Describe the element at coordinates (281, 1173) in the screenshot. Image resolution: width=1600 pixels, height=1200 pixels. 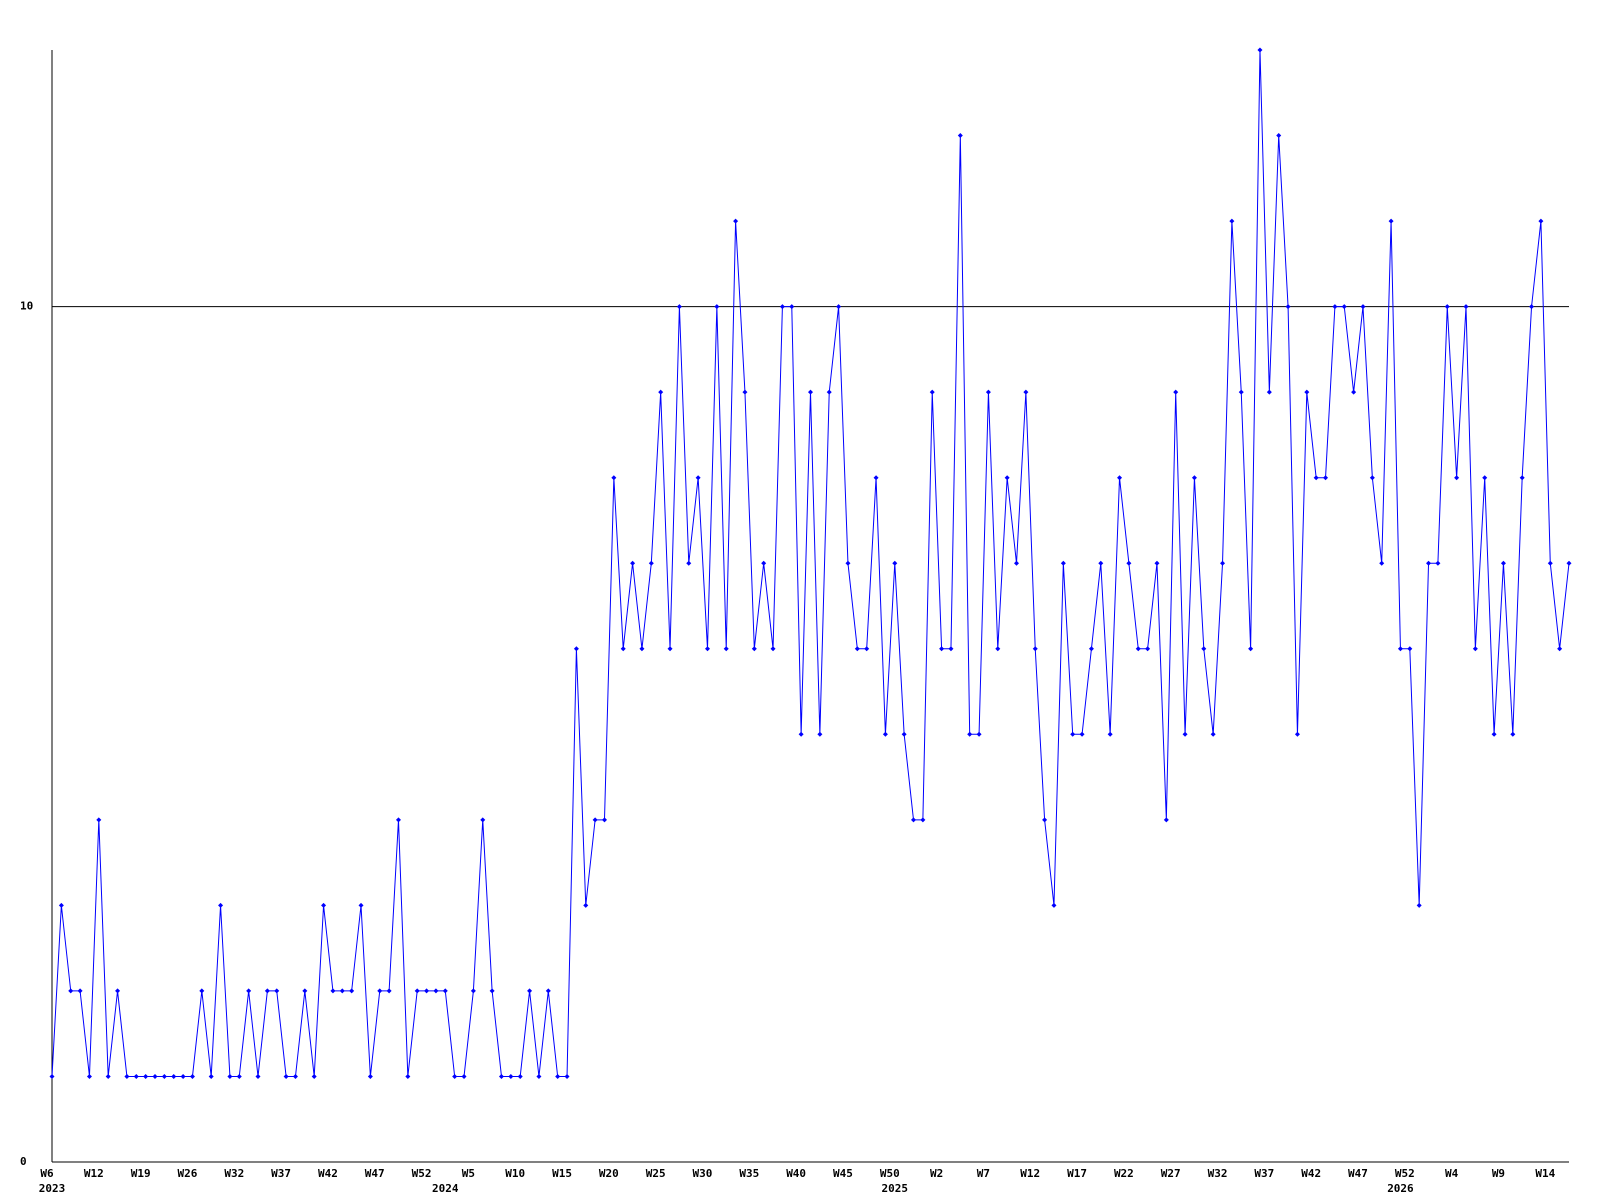
I see `x-tick-label: W37` at that location.